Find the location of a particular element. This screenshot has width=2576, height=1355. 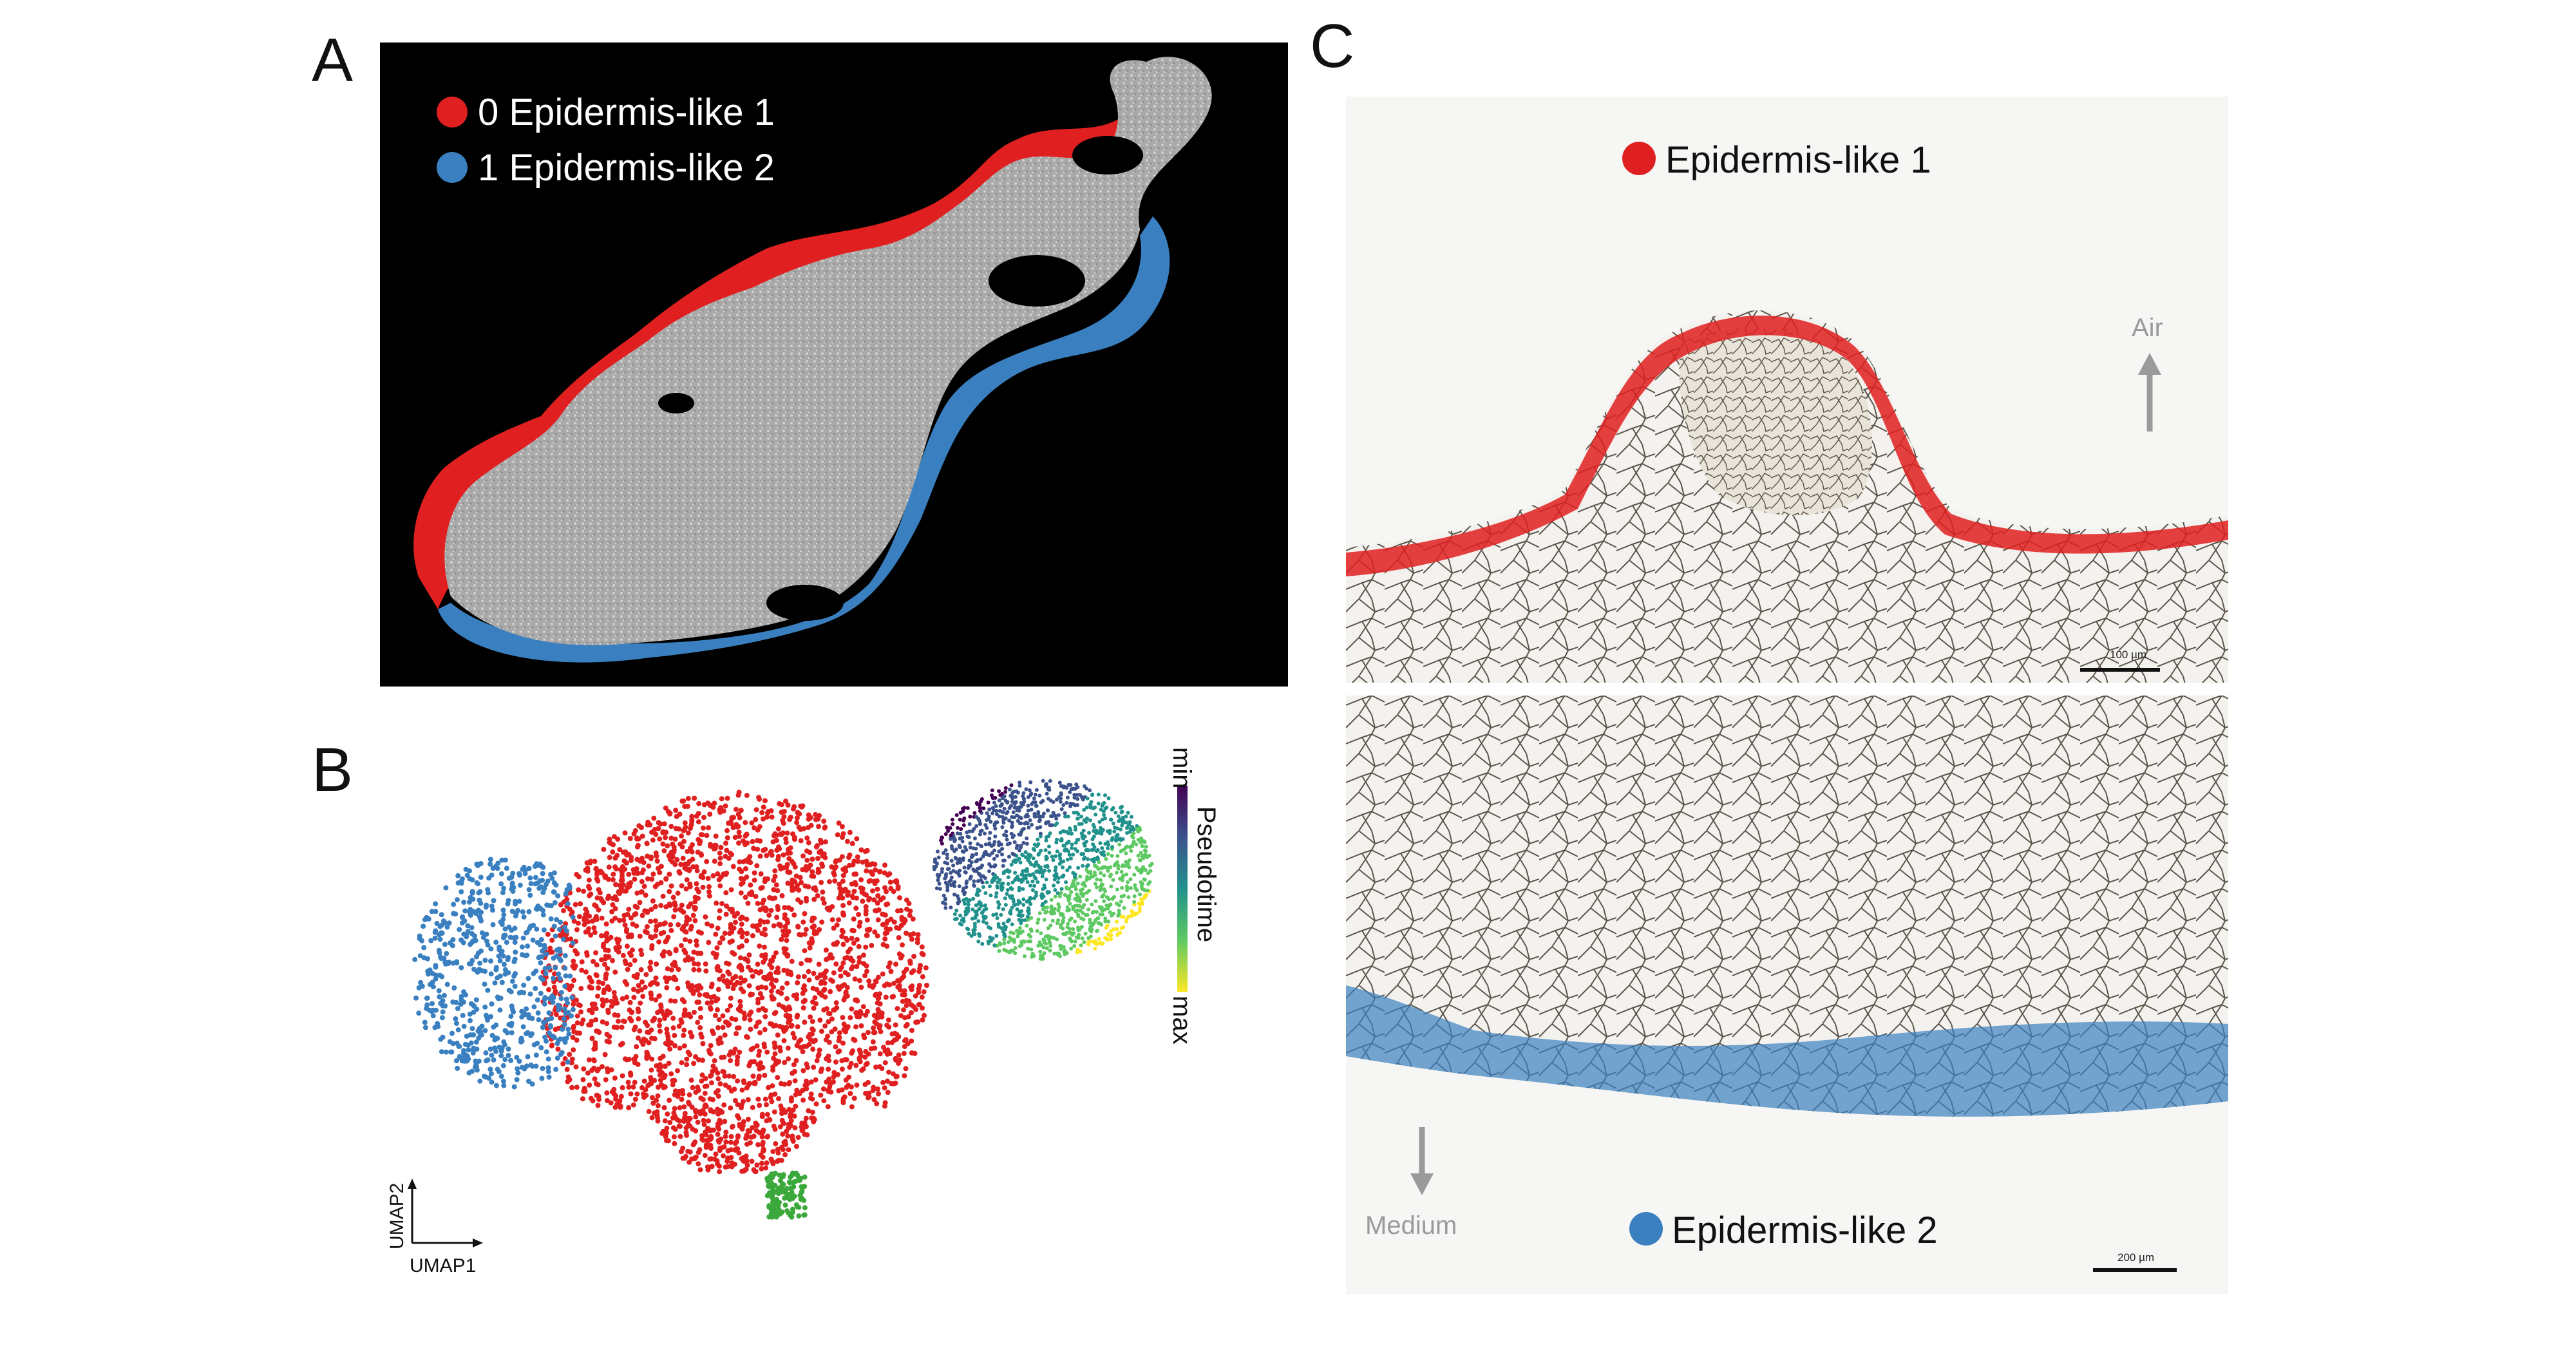

umap-point-other is located at coordinates (778, 1193).